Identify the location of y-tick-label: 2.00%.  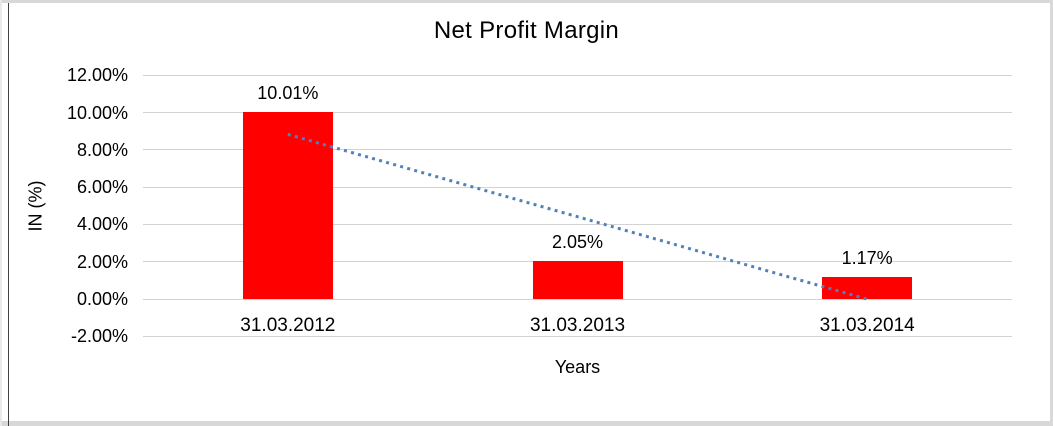
(102, 261).